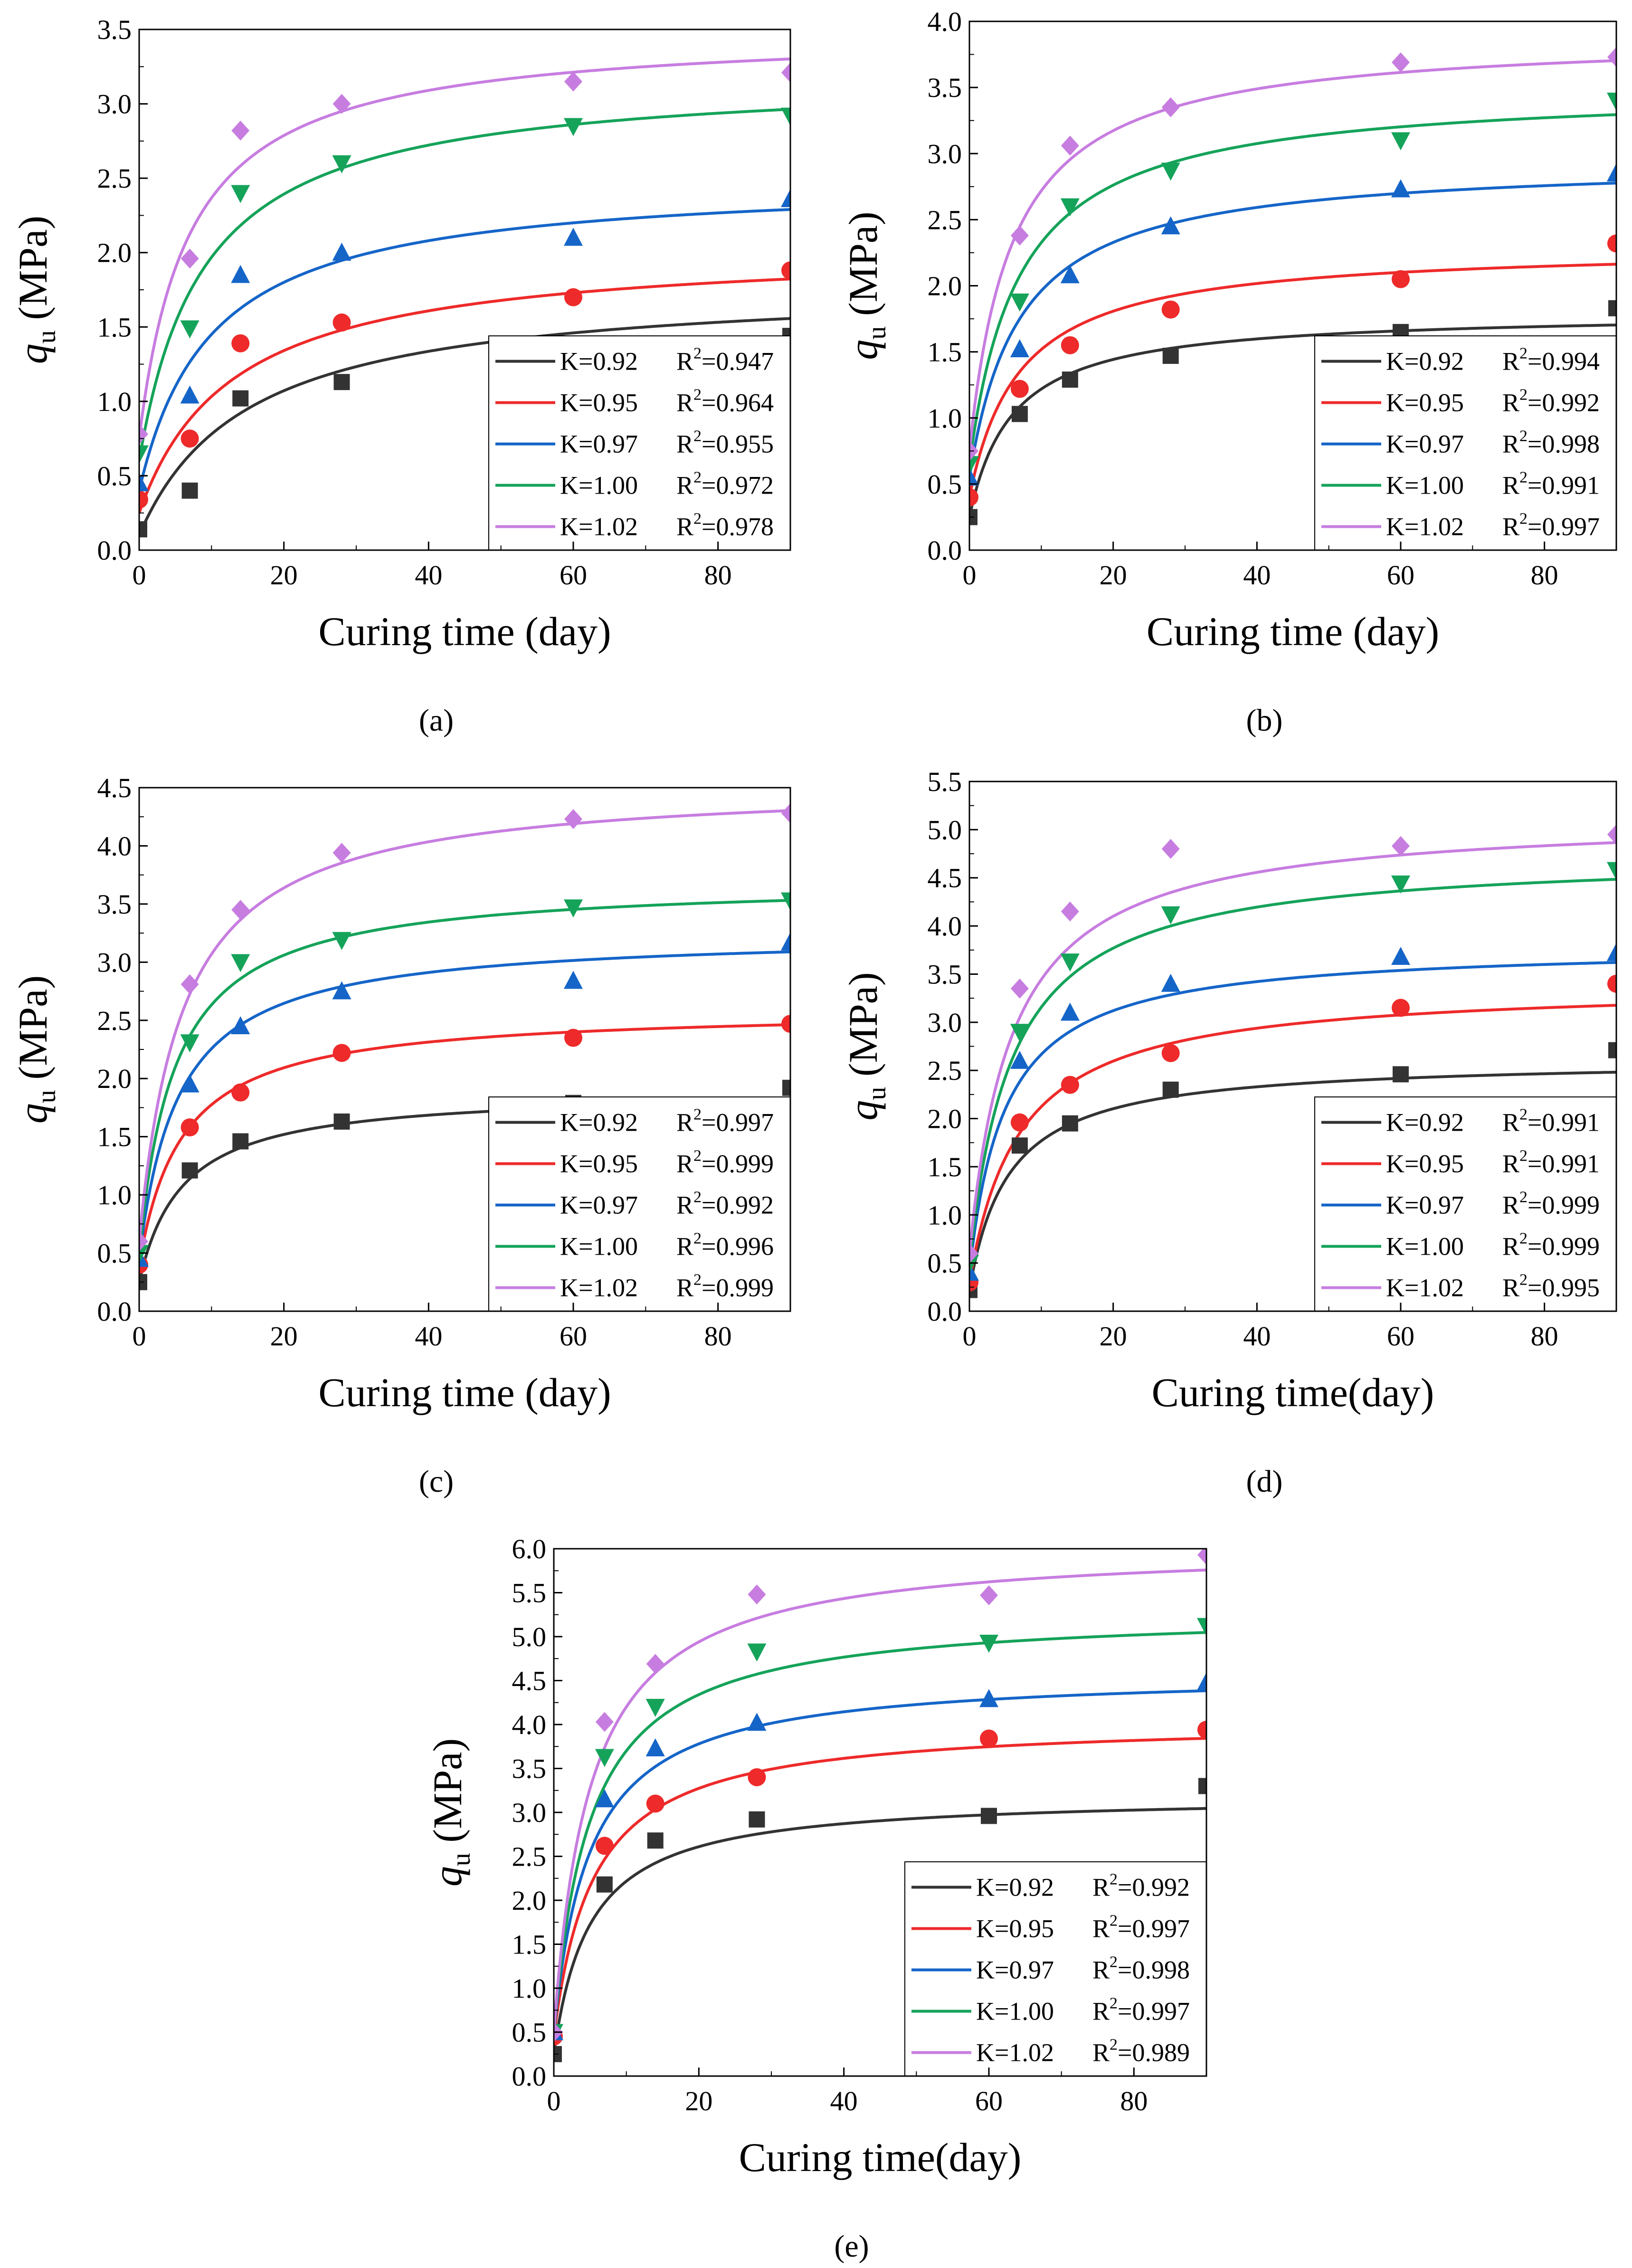  Describe the element at coordinates (725, 526) in the screenshot. I see `legend-r2: R2=0.978` at that location.